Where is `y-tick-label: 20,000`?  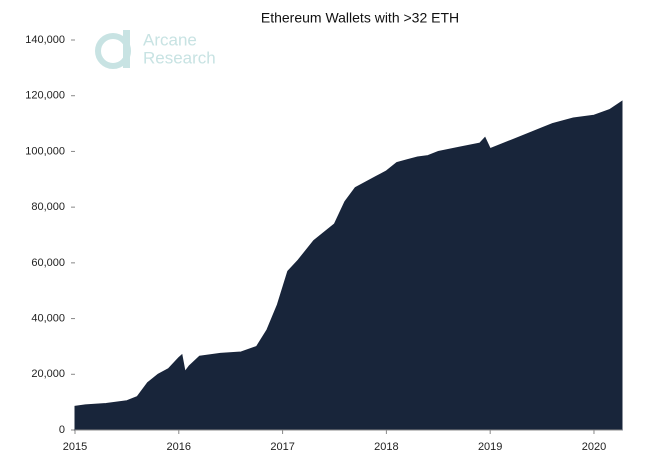 y-tick-label: 20,000 is located at coordinates (48, 374).